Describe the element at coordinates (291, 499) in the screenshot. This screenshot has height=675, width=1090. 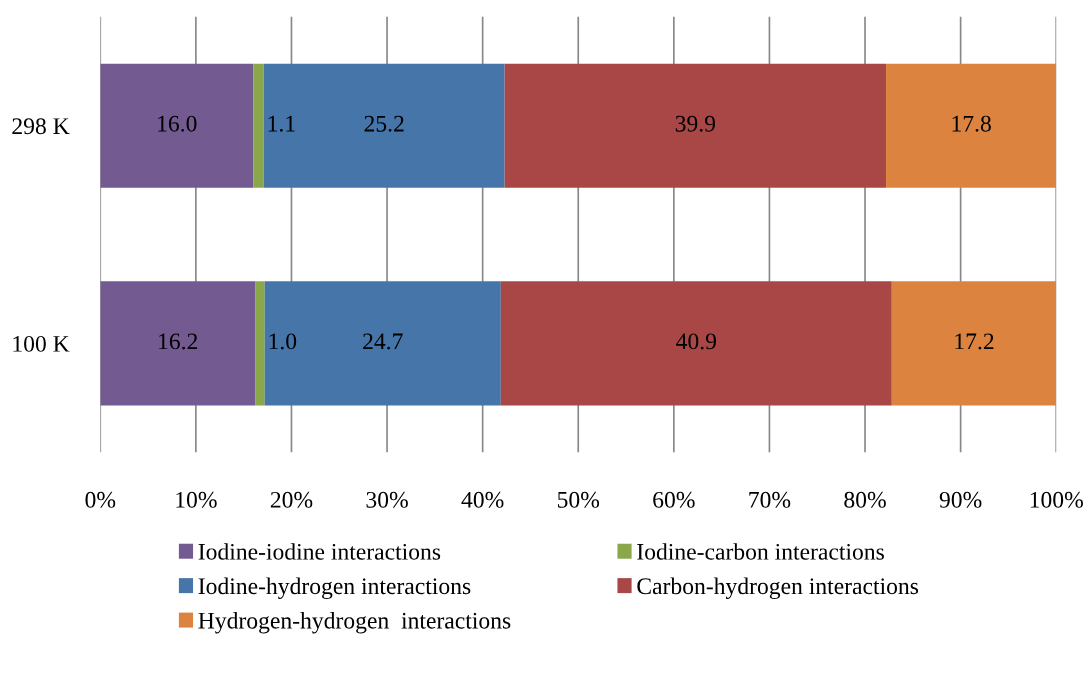
I see `x-tick-label: 20%` at that location.